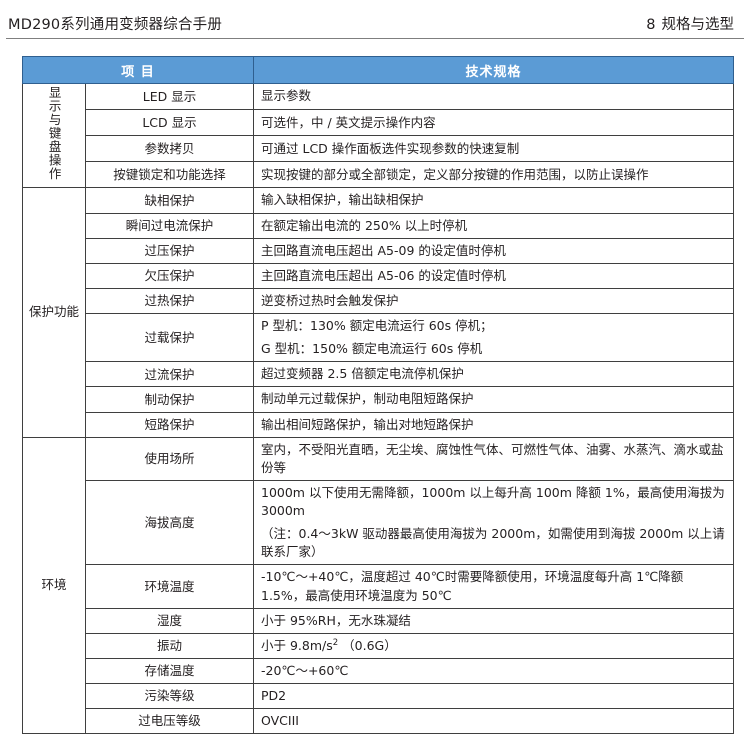 Image resolution: width=750 pixels, height=734 pixels. I want to click on spec-line: 制动单元过载保护，制动电阻短路保护, so click(367, 399).